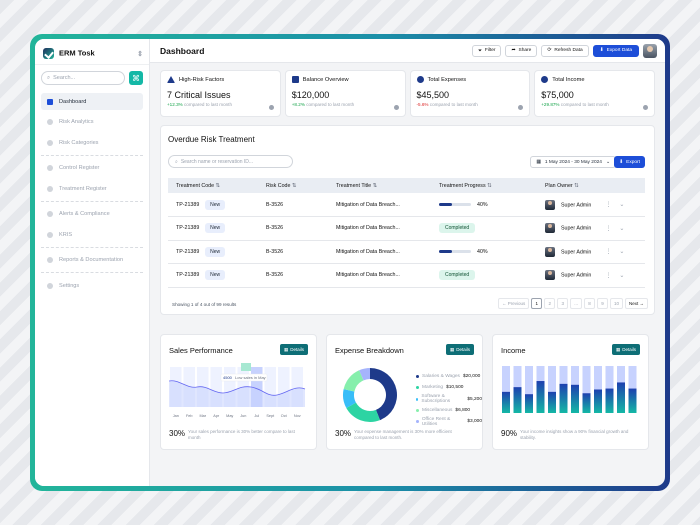  I want to click on income-bar-track, so click(506, 389).